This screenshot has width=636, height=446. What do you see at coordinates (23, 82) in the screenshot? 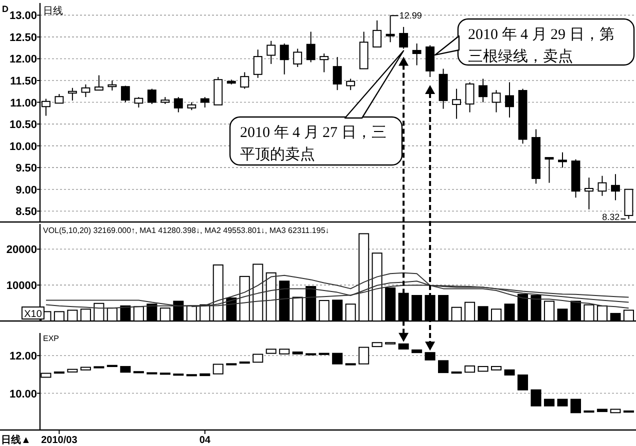
I see `y-tick-label: 11.50` at bounding box center [23, 82].